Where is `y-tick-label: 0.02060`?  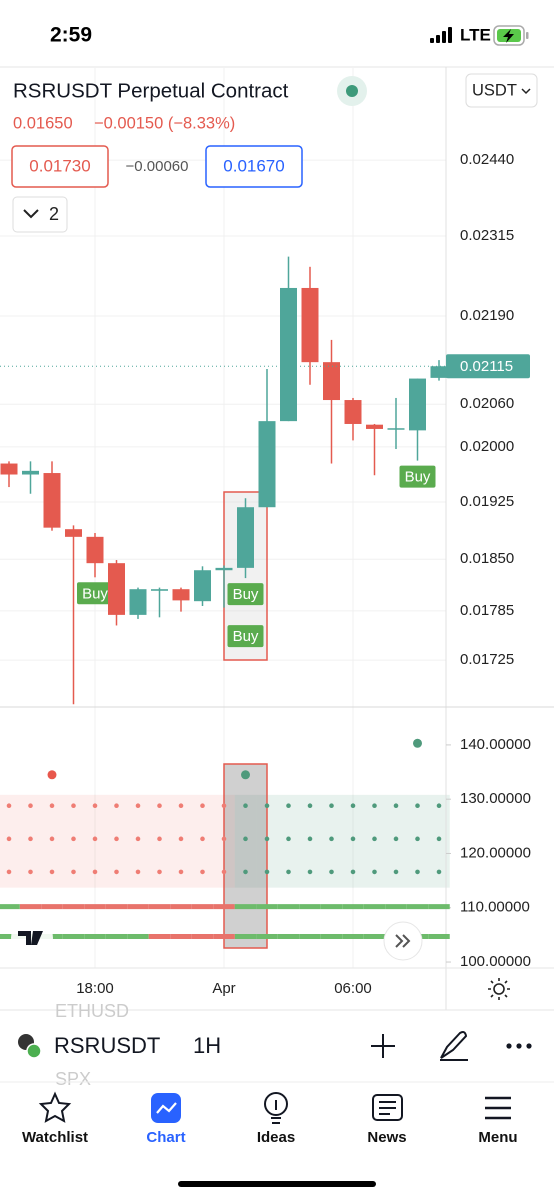
y-tick-label: 0.02060 is located at coordinates (487, 403).